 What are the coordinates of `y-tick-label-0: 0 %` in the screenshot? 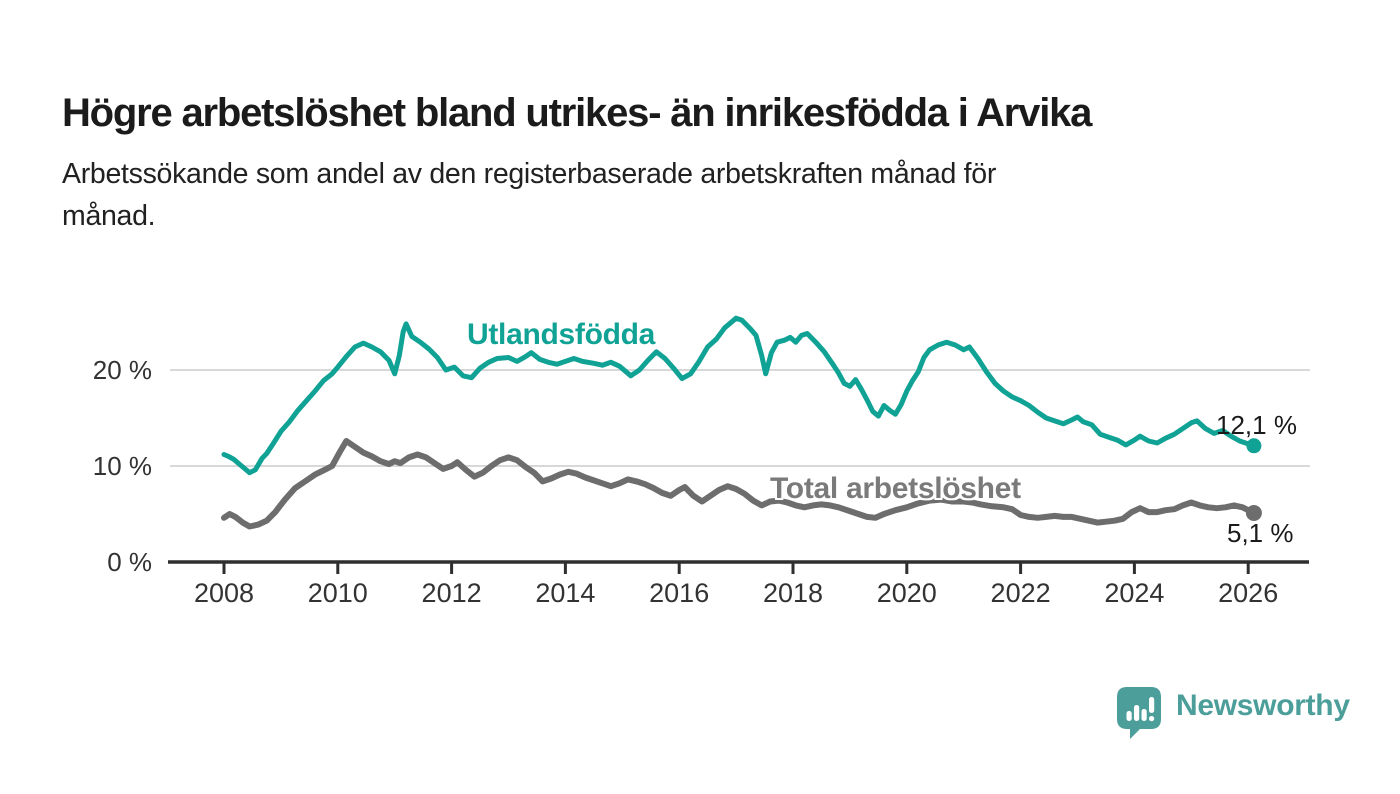 It's located at (129, 562).